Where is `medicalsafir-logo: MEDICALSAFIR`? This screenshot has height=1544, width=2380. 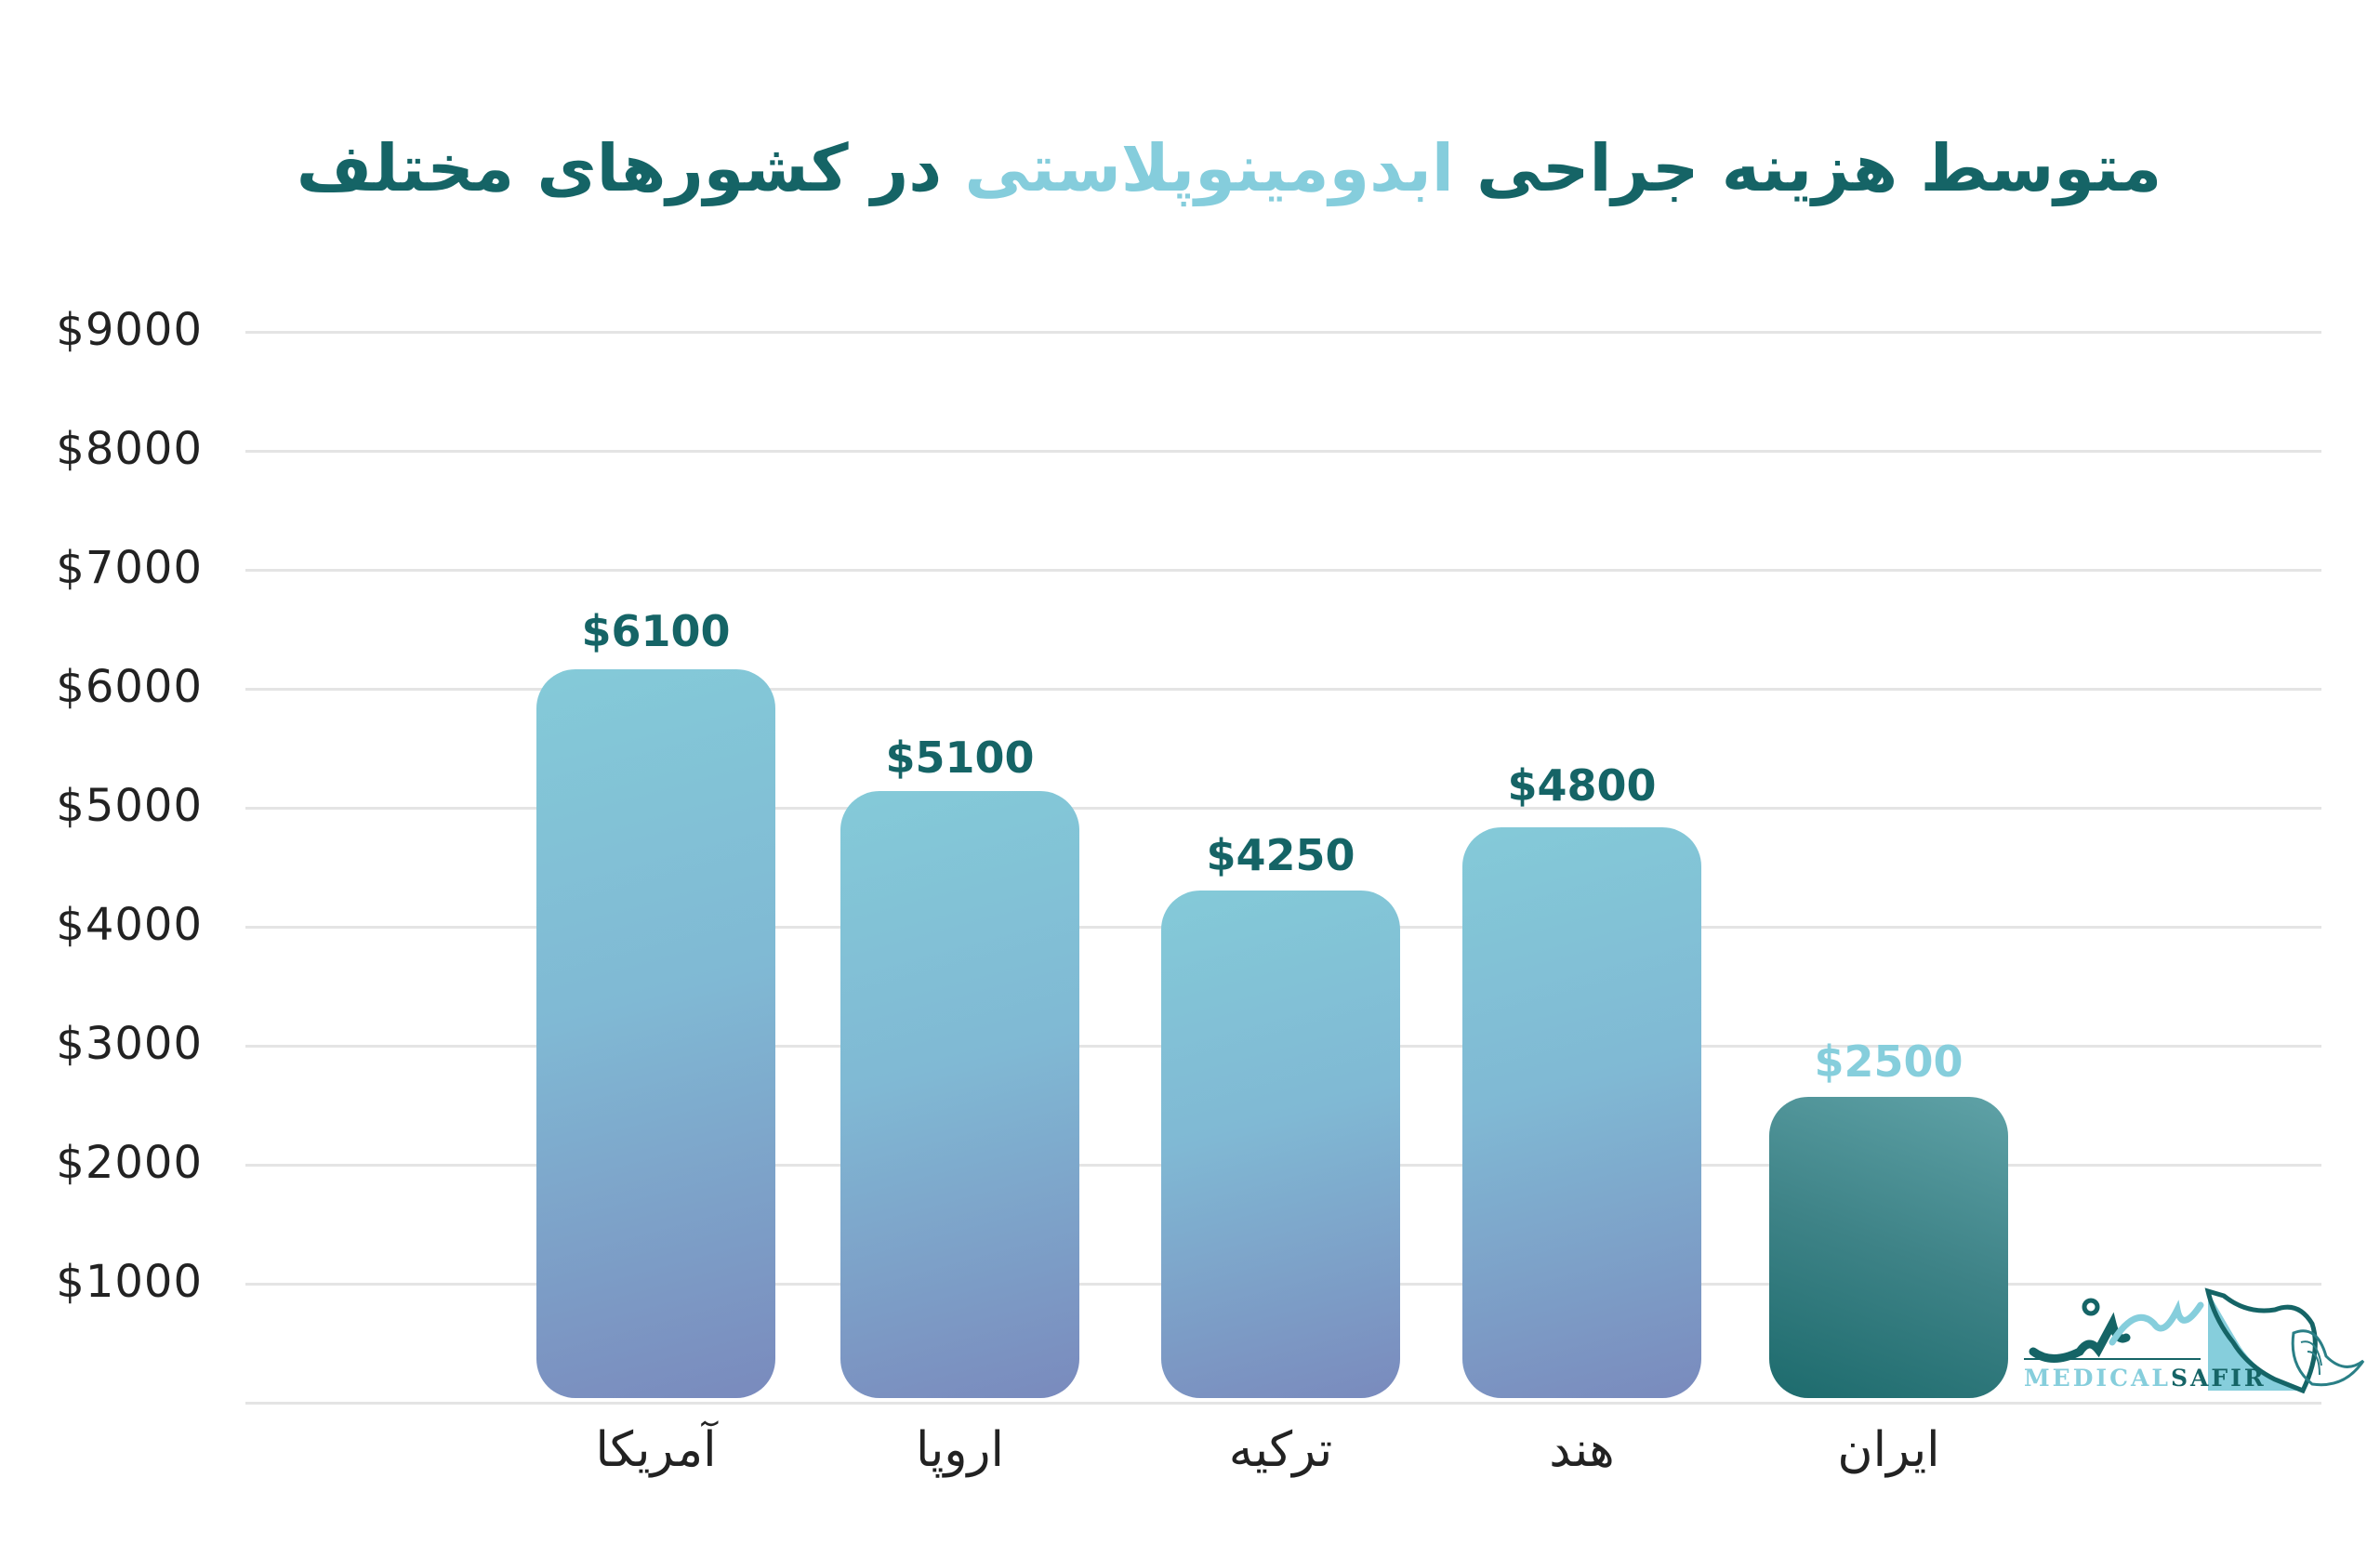 medicalsafir-logo: MEDICALSAFIR is located at coordinates (2196, 1342).